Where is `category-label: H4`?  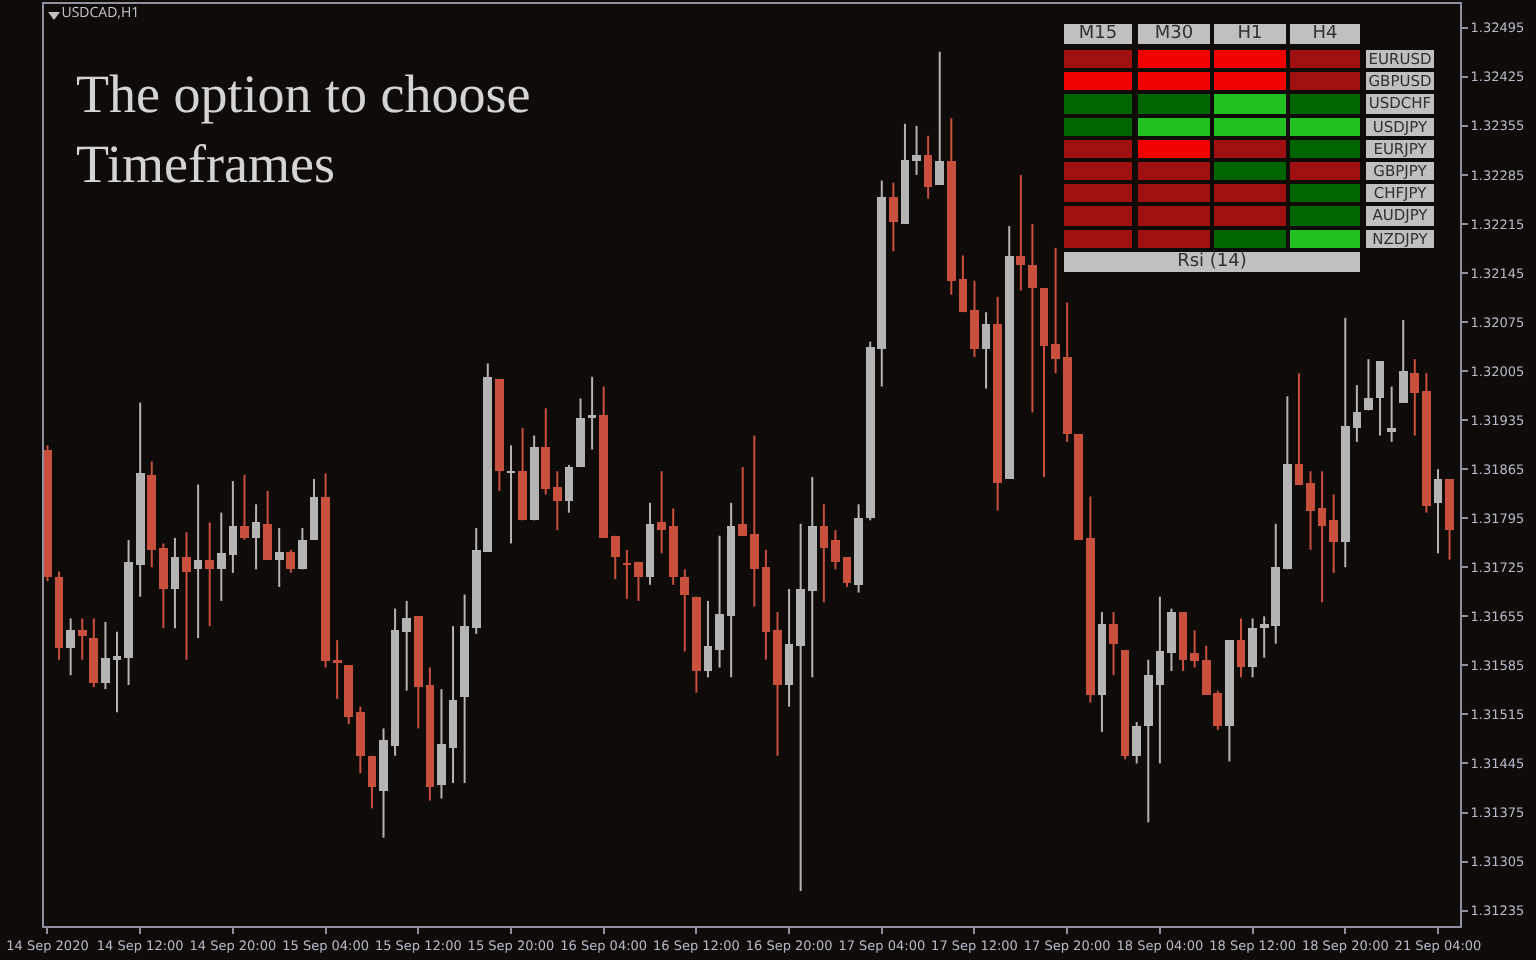
category-label: H4 is located at coordinates (1325, 34).